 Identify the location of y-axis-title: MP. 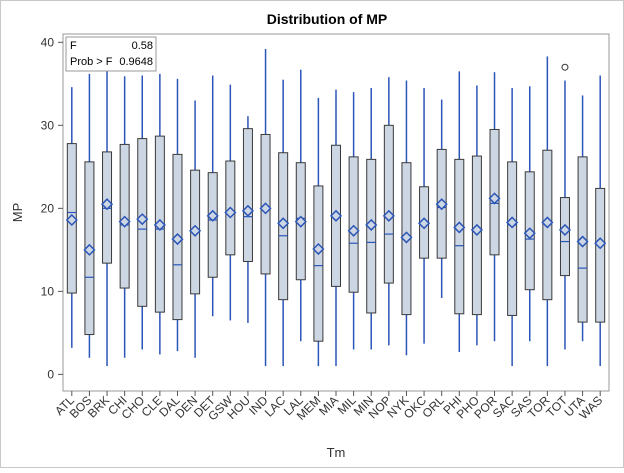
(17, 213).